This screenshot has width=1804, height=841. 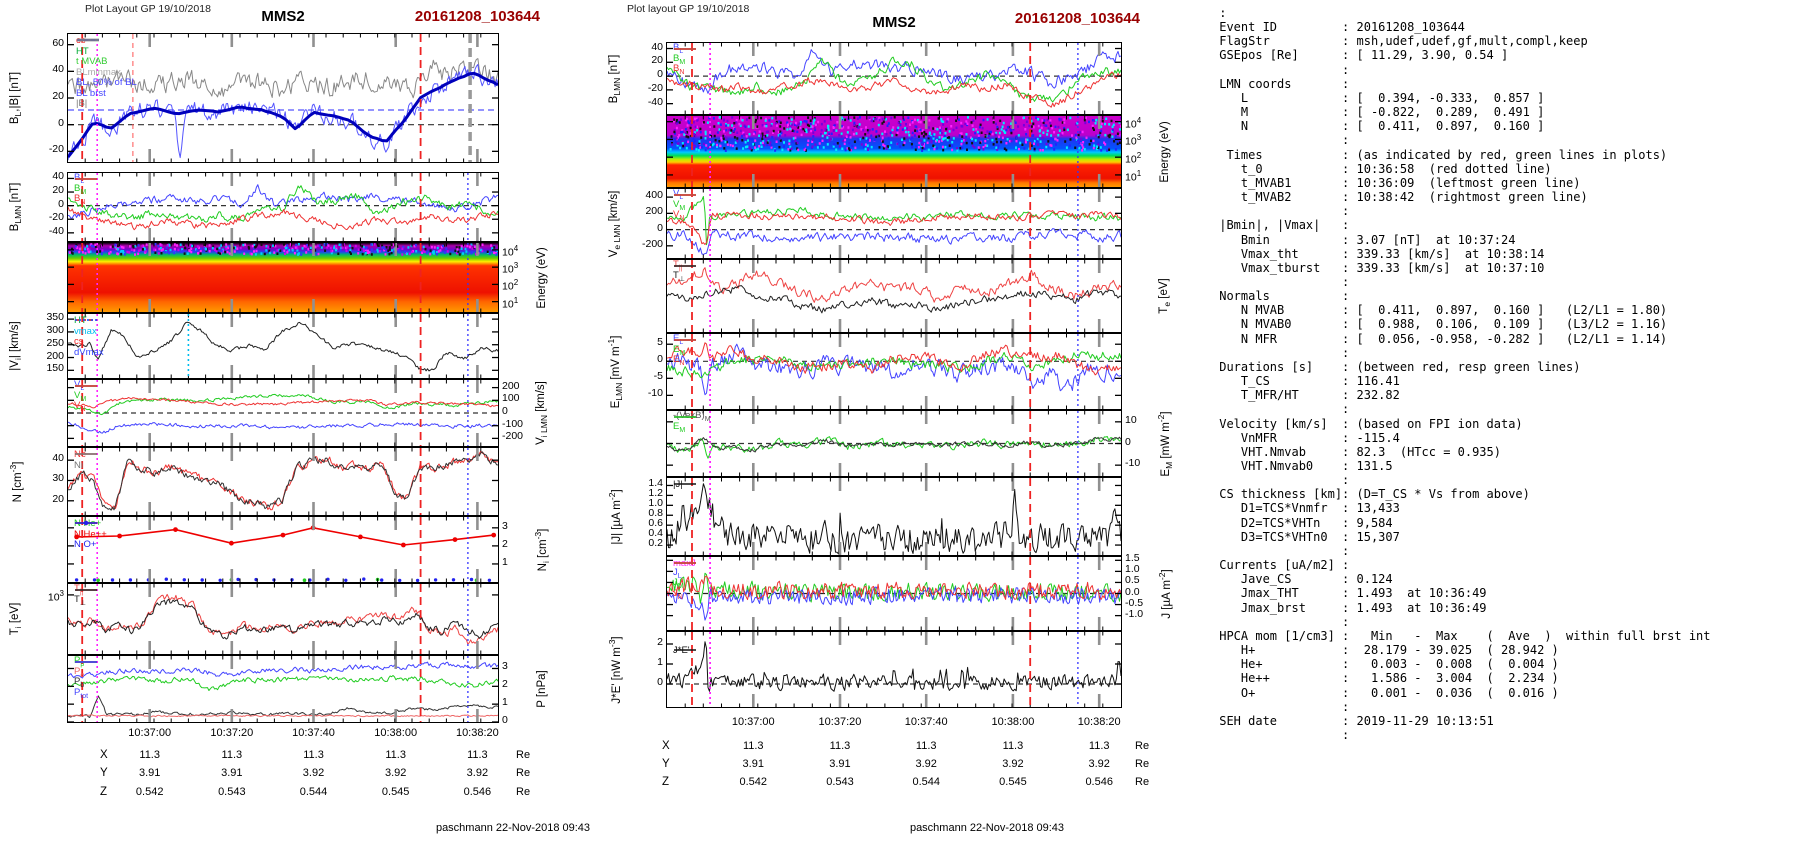 What do you see at coordinates (106, 53) in the screenshot?
I see `legend-item: t MVAB` at bounding box center [106, 53].